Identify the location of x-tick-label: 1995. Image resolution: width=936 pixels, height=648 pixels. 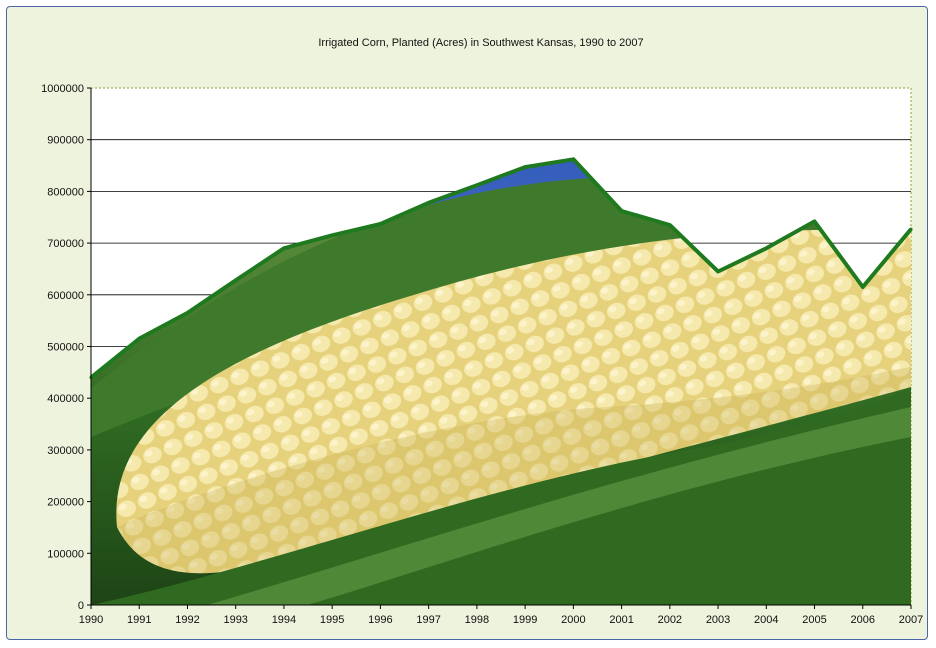
(332, 620).